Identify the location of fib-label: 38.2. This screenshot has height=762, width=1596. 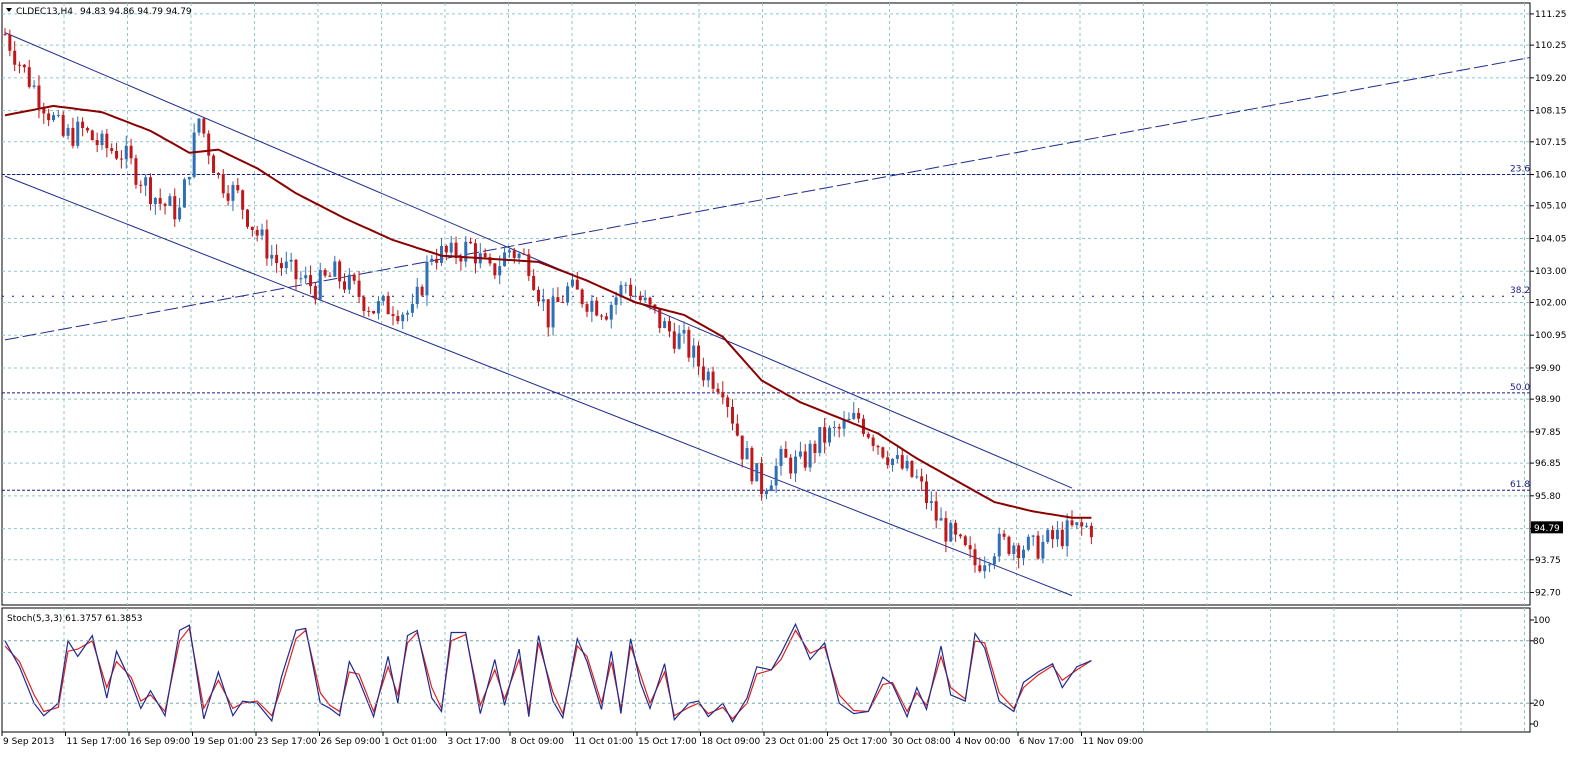
(1520, 291).